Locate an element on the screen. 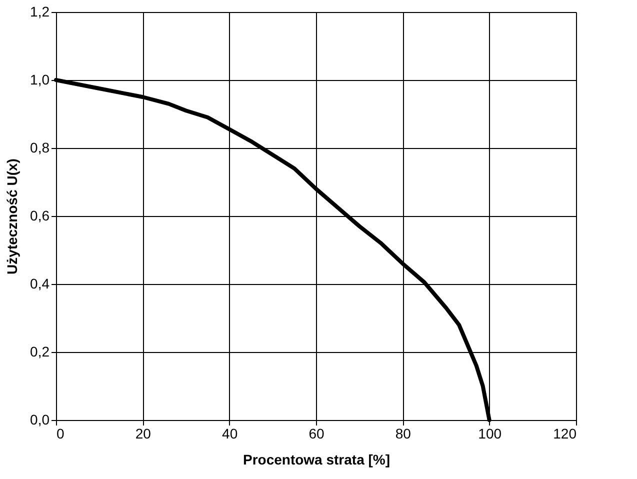 This screenshot has width=637, height=479. x-tick-label: 20 is located at coordinates (143, 434).